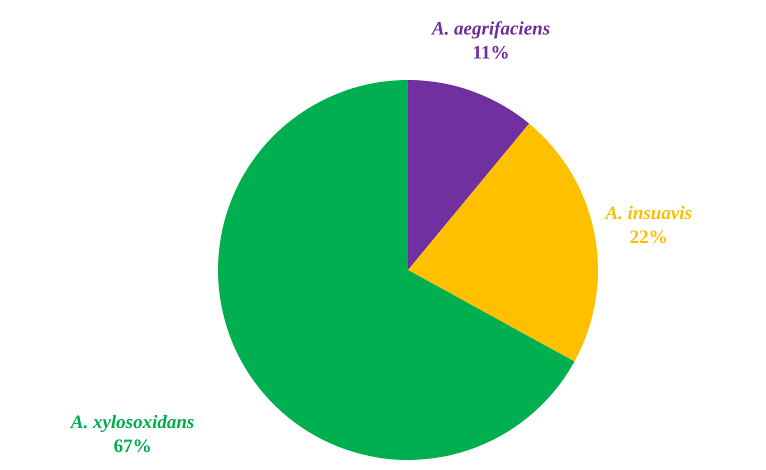  Describe the element at coordinates (649, 237) in the screenshot. I see `data-label: 22%` at that location.